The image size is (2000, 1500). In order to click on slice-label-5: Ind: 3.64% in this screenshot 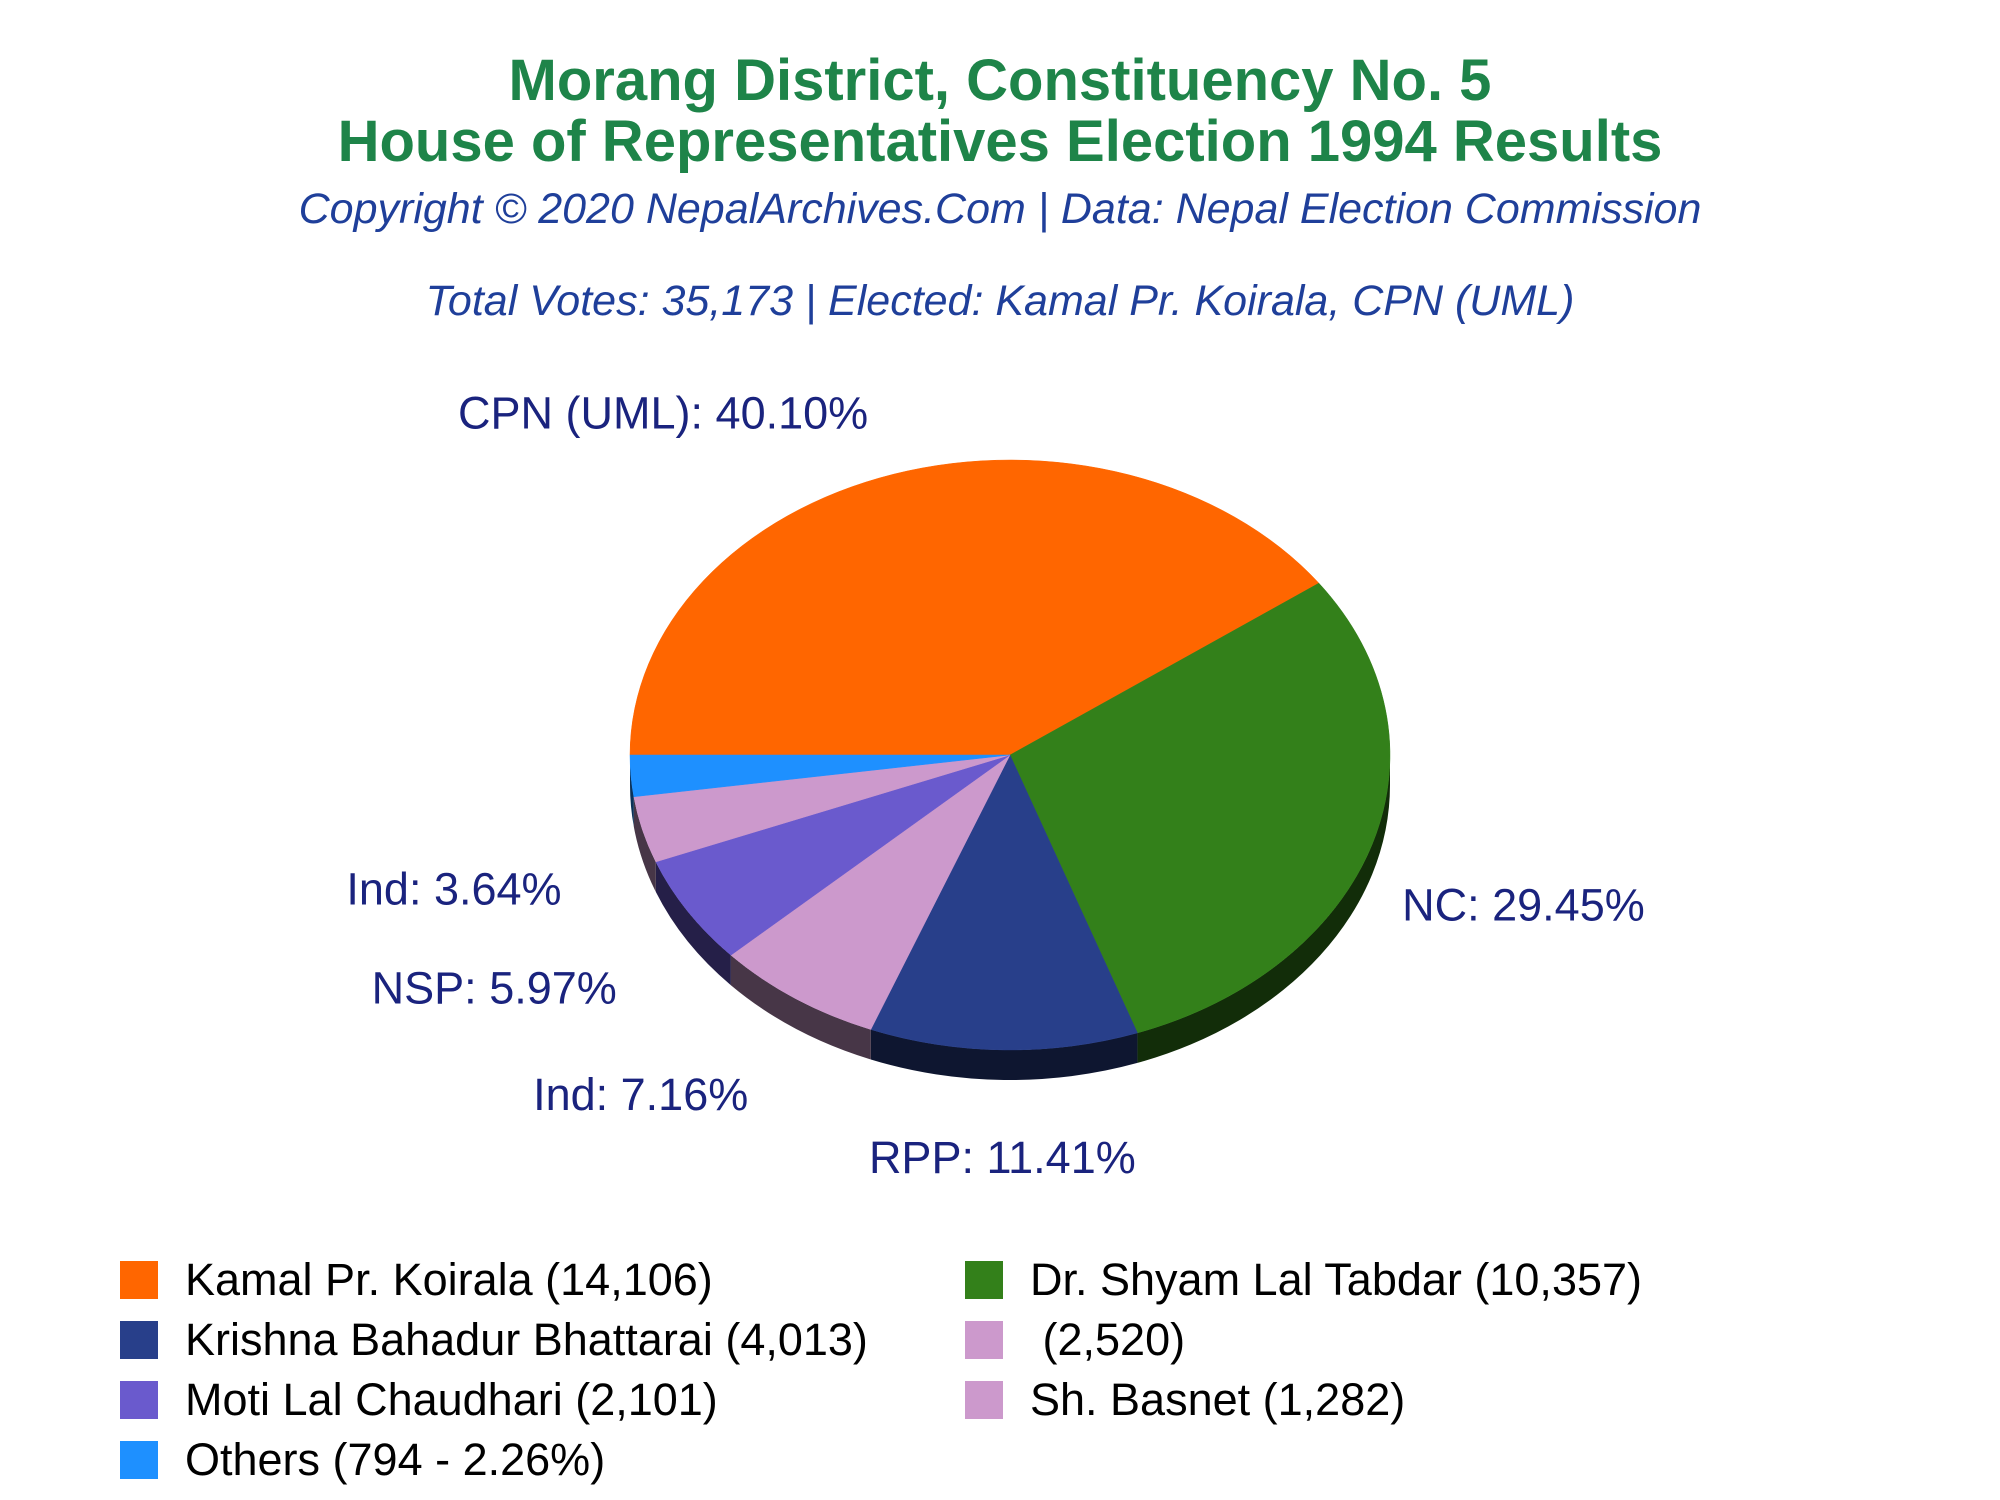, I will do `click(453, 888)`.